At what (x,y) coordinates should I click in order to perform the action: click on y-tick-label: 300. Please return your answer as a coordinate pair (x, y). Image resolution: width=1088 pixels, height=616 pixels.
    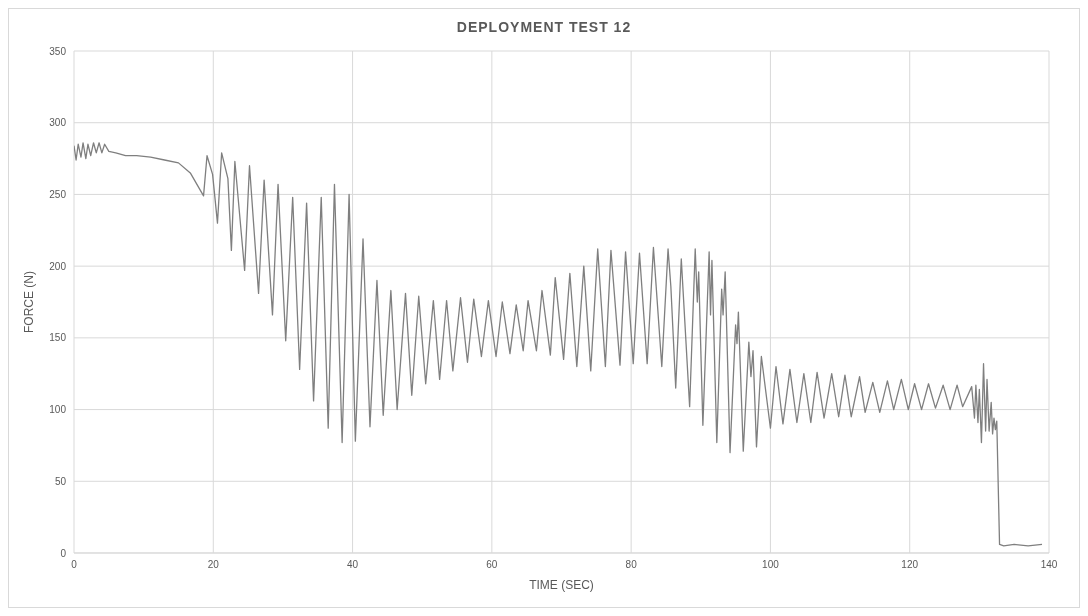
    Looking at the image, I should click on (58, 123).